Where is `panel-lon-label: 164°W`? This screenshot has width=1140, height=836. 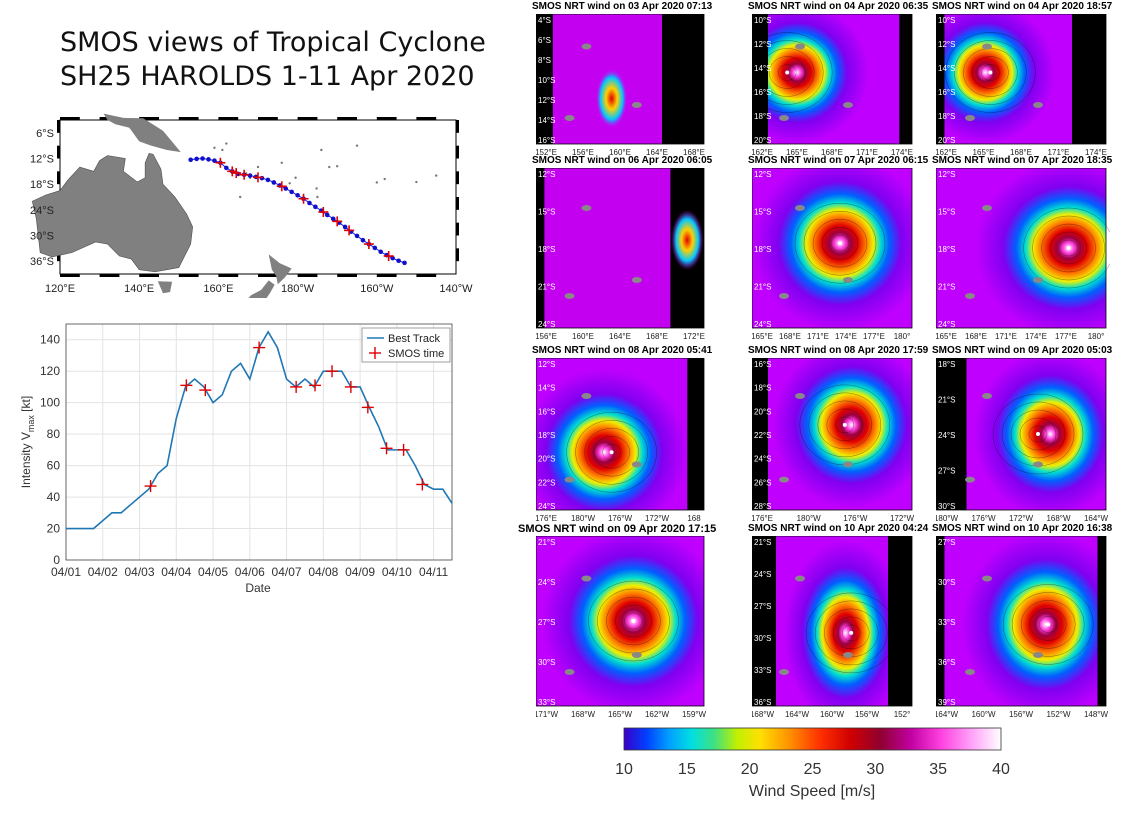
panel-lon-label: 164°W is located at coordinates (797, 714).